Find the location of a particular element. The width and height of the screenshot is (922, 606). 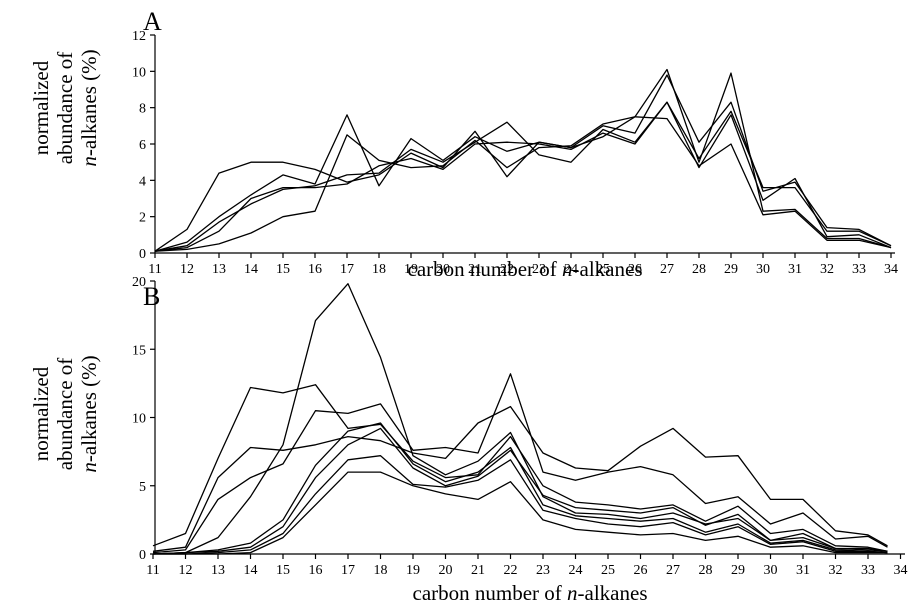

y-tick-label: 6 is located at coordinates (142, 145).